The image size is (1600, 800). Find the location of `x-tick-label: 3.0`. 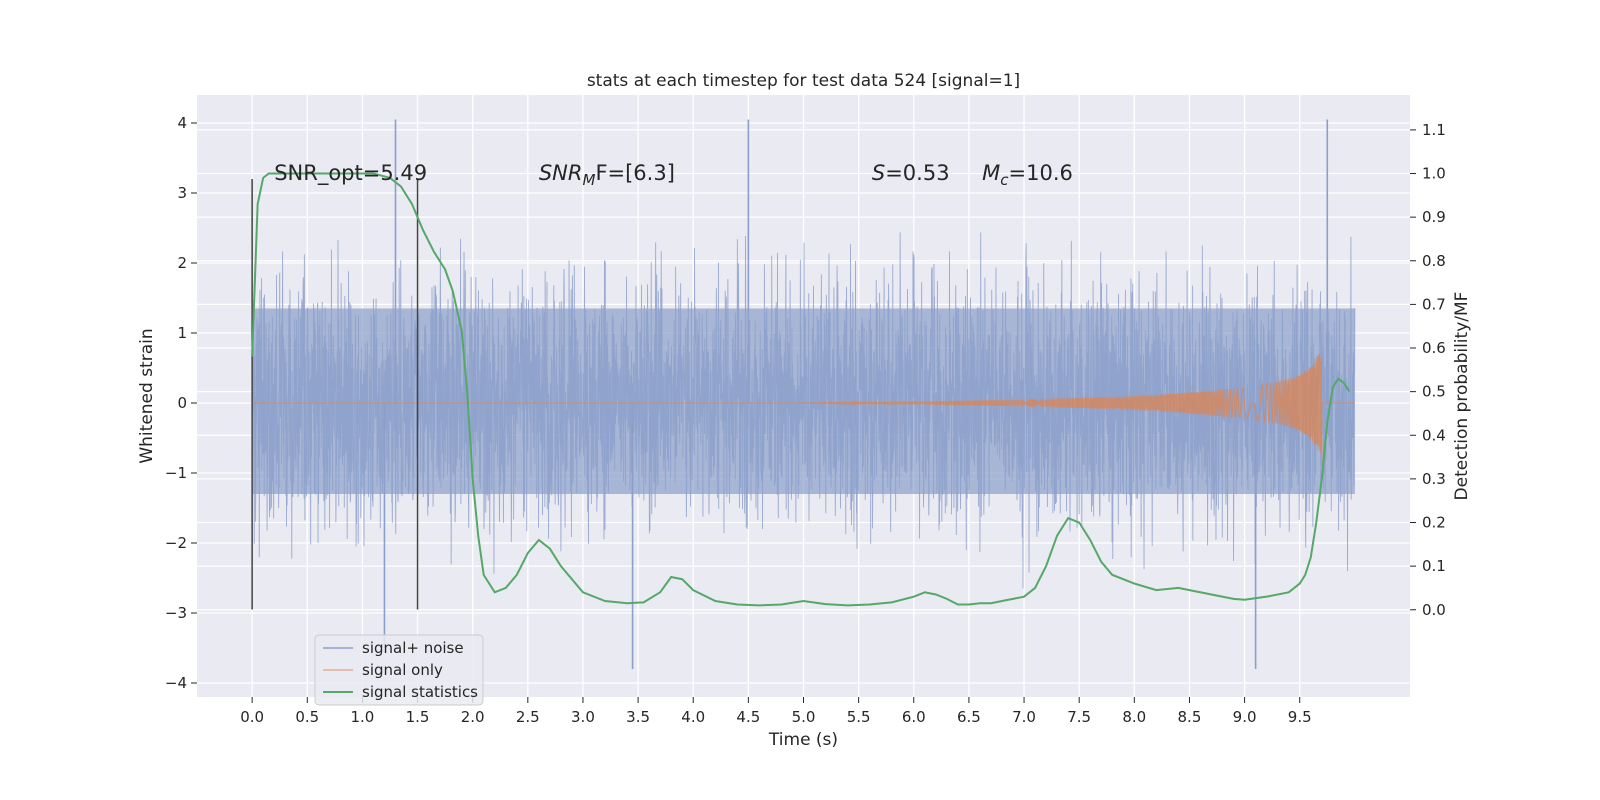

x-tick-label: 3.0 is located at coordinates (583, 717).